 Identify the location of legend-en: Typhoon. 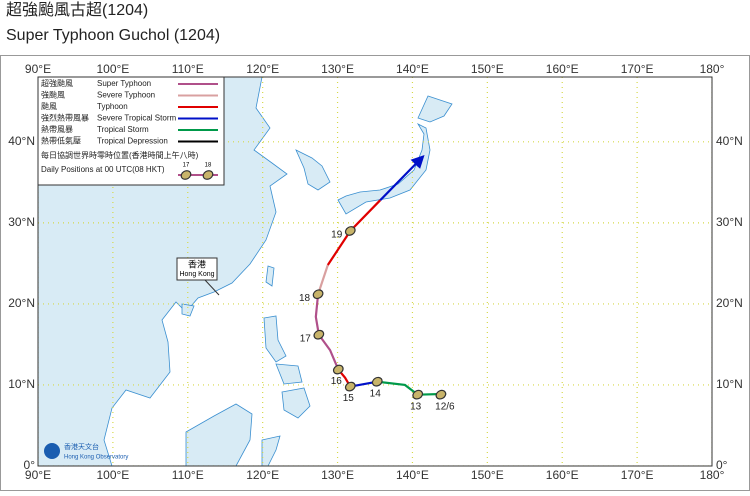
(112, 106).